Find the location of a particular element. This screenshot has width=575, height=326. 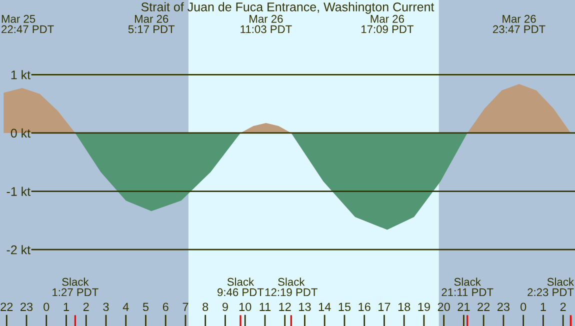

x-tick-label: 6 is located at coordinates (165, 307).